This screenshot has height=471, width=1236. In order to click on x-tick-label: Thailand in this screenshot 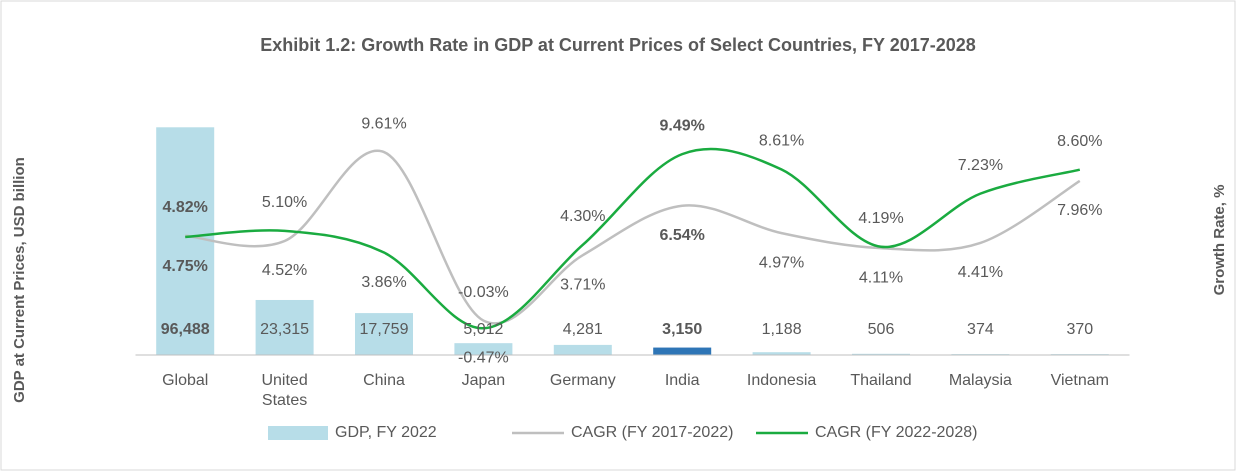, I will do `click(881, 380)`.